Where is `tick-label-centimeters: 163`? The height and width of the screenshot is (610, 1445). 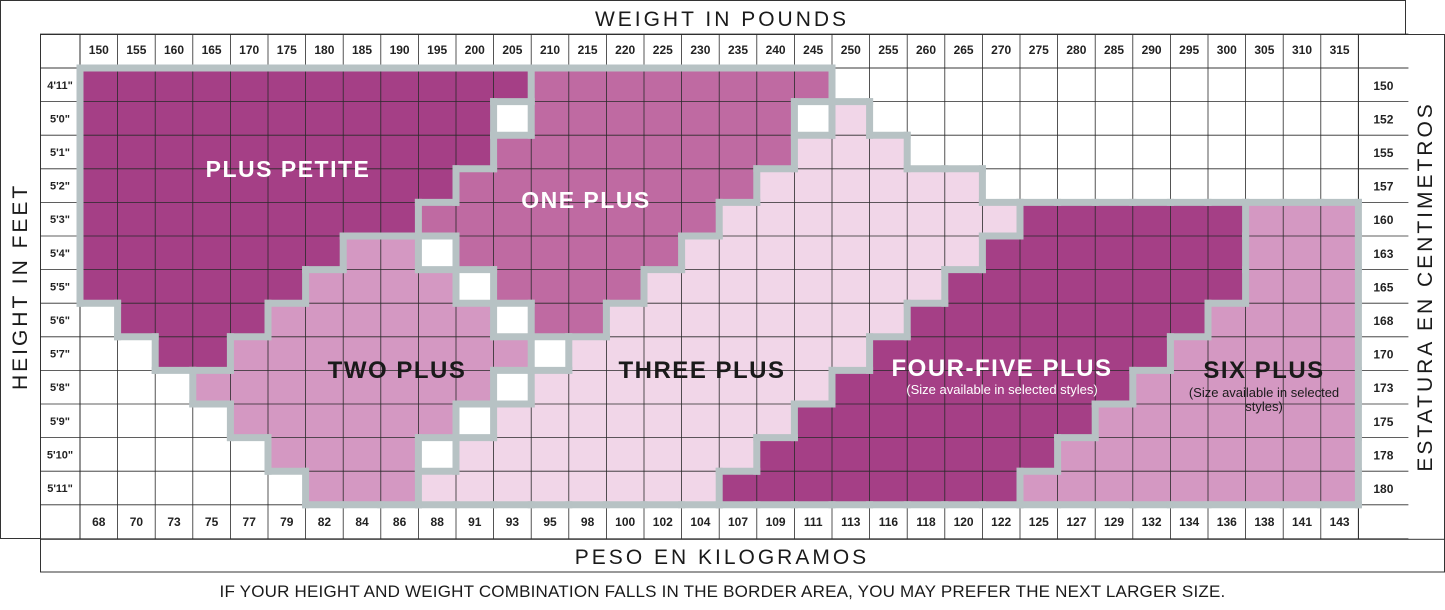
tick-label-centimeters: 163 is located at coordinates (1383, 254).